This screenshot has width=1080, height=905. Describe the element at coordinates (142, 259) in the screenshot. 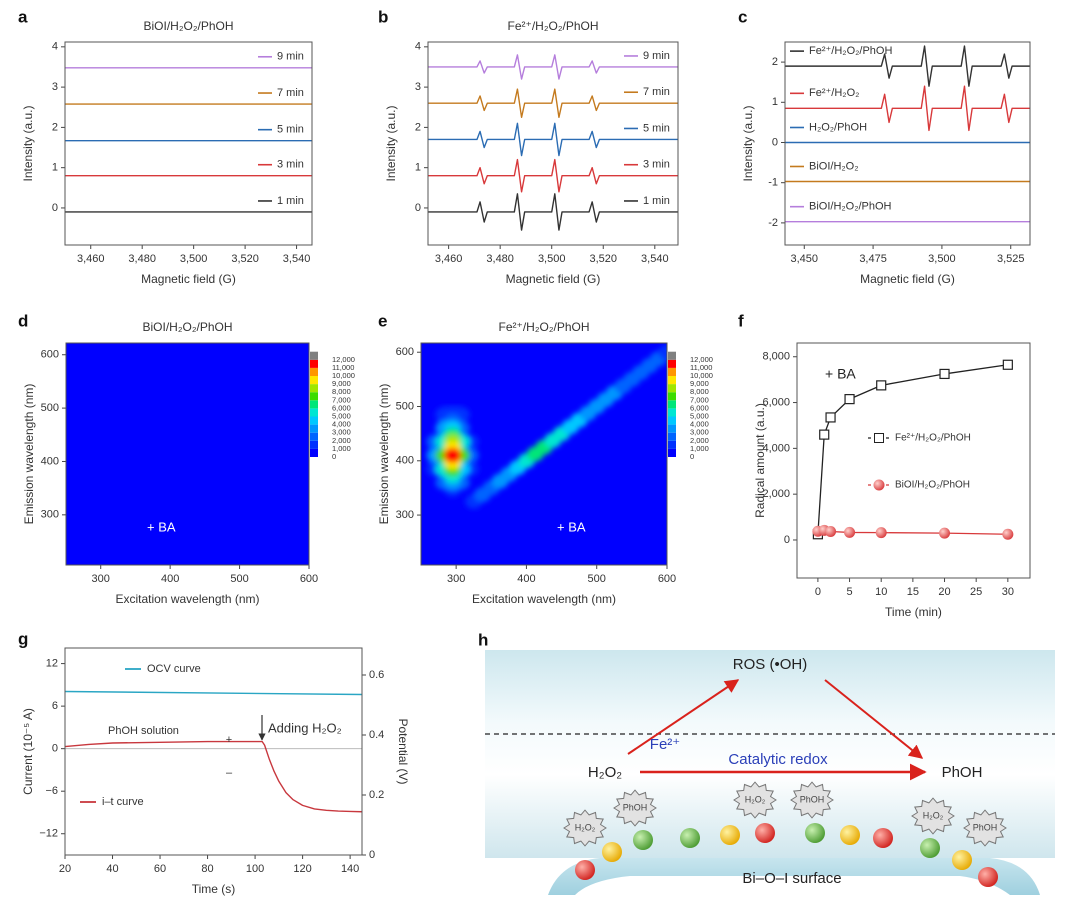

I see `x-tick-label: 3,480` at that location.